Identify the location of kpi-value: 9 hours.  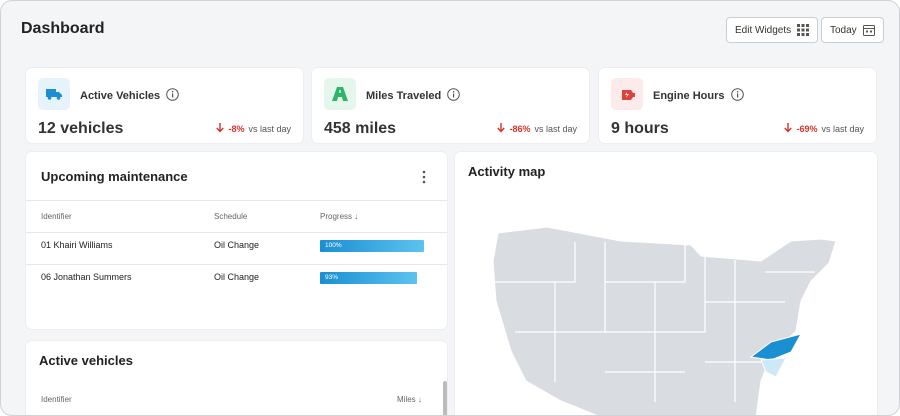
(640, 128).